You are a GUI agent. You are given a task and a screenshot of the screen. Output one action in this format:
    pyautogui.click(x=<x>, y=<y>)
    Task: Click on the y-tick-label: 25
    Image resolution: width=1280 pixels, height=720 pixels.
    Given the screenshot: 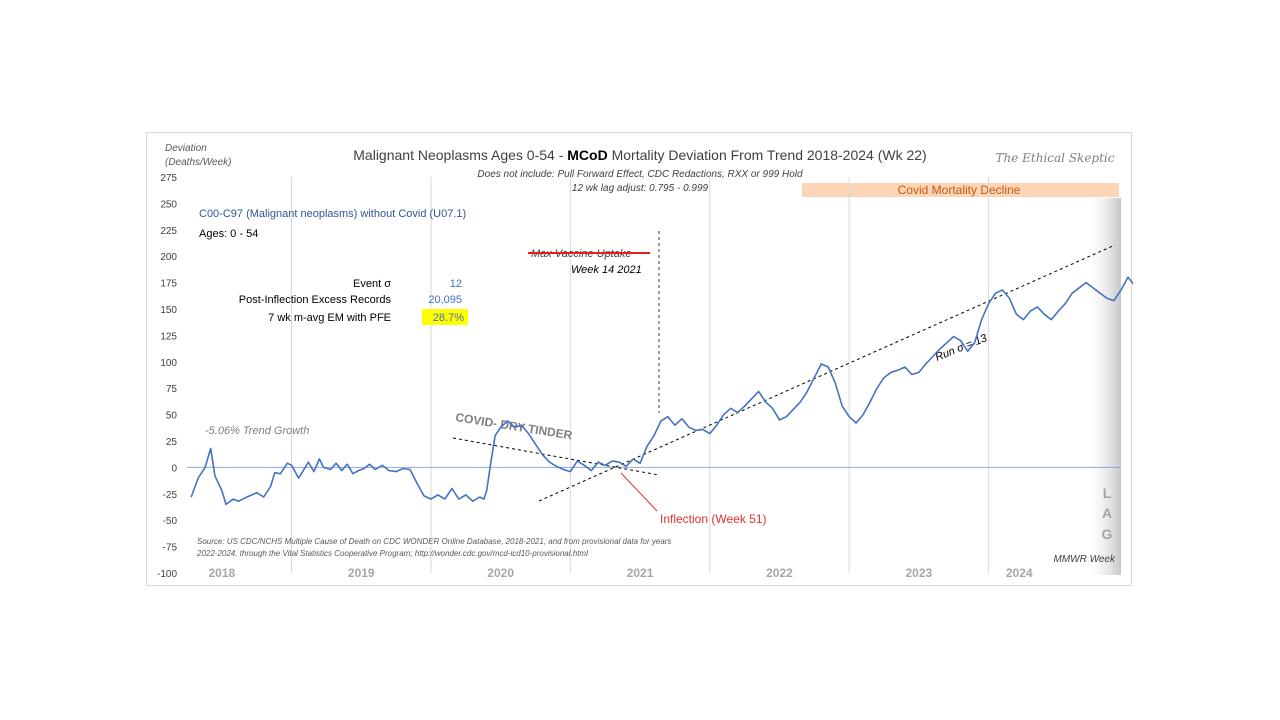 What is the action you would take?
    pyautogui.click(x=172, y=442)
    